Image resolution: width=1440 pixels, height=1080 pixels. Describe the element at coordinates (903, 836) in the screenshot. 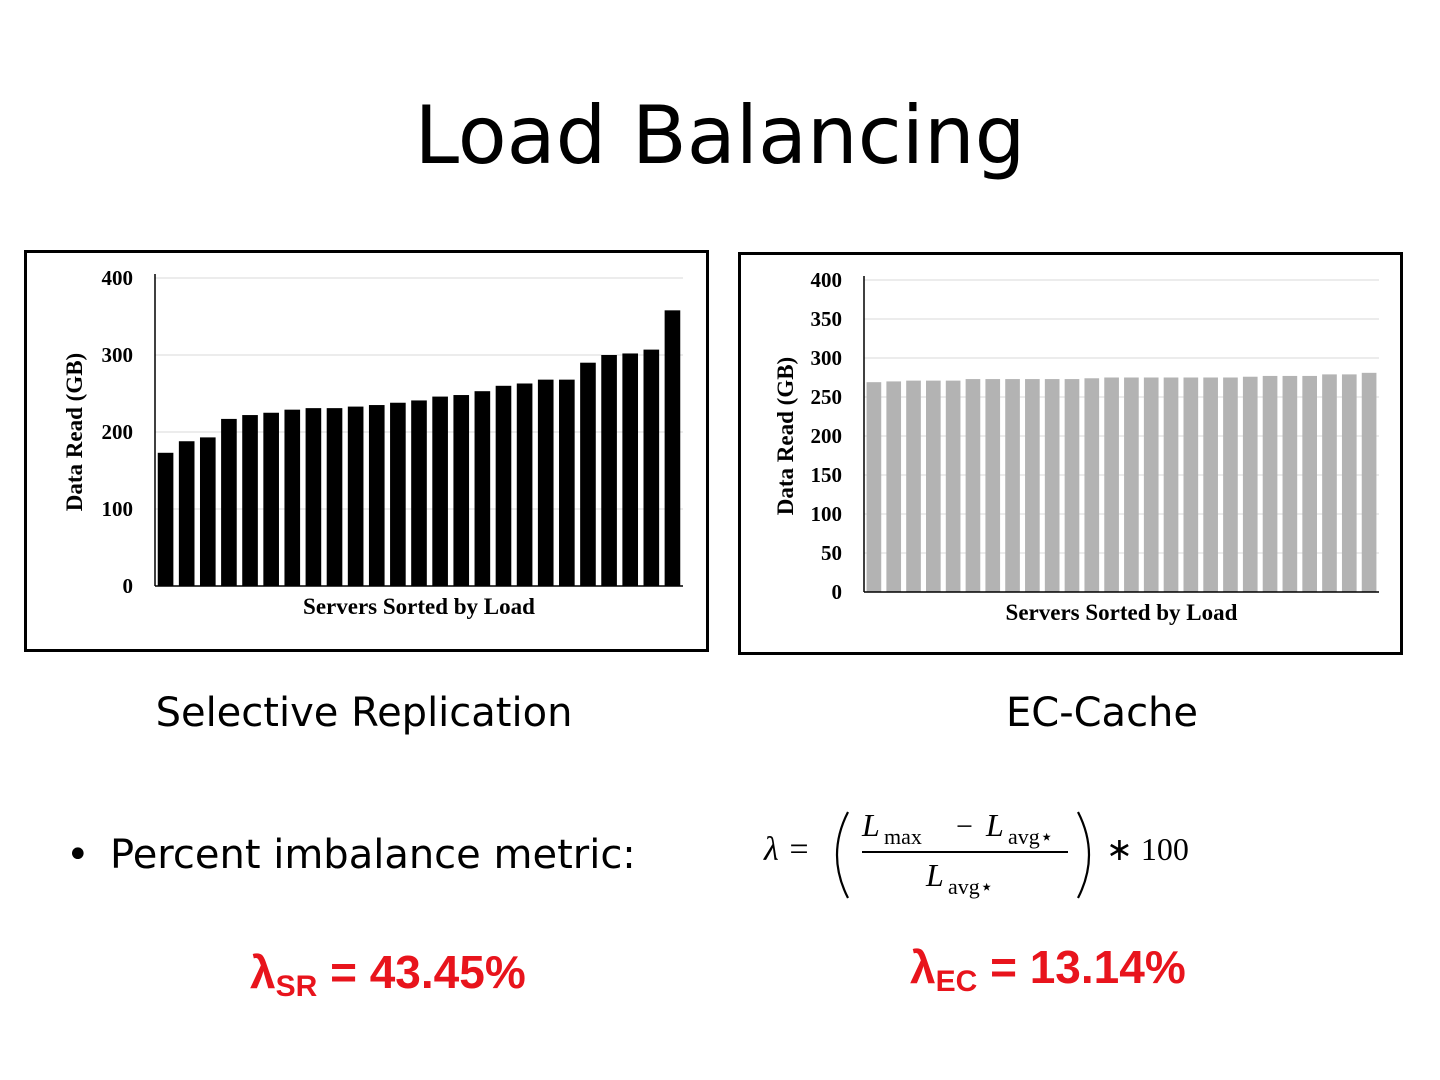

I see `formula-num-l1-sub: max` at that location.